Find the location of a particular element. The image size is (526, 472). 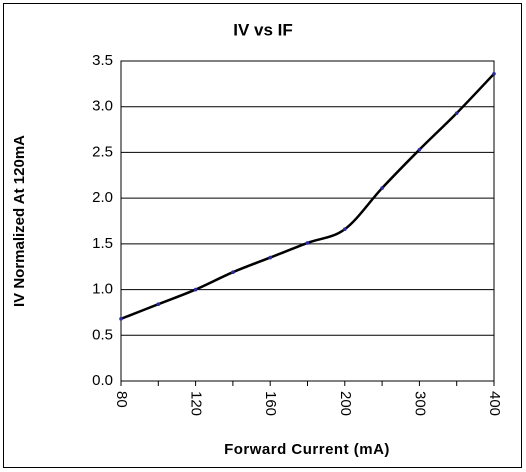

x-tick-label: 200 is located at coordinates (345, 403).